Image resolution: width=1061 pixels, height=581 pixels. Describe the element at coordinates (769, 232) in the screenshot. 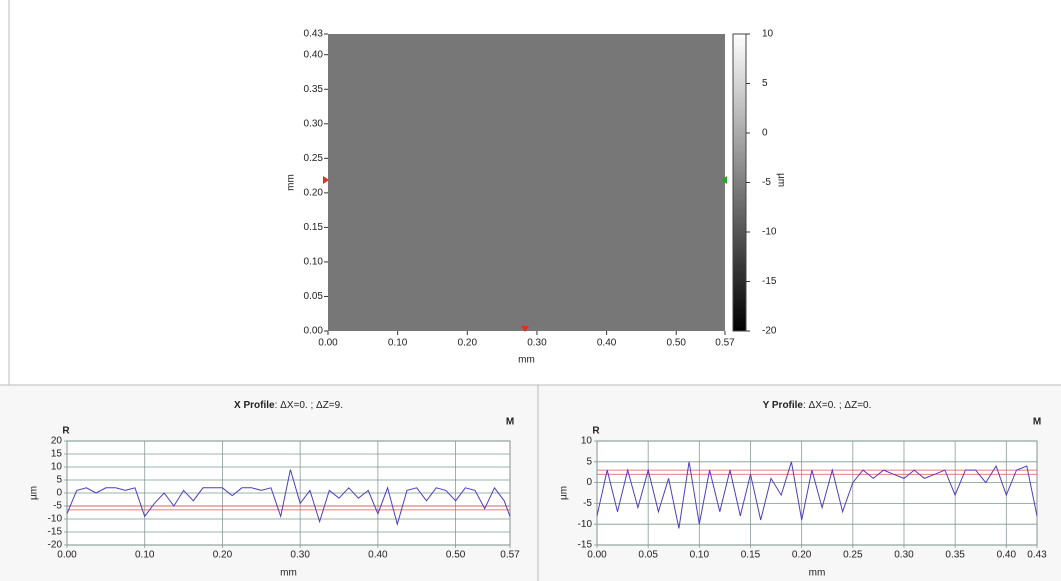

I see `colorbar-tick-label: -10` at that location.